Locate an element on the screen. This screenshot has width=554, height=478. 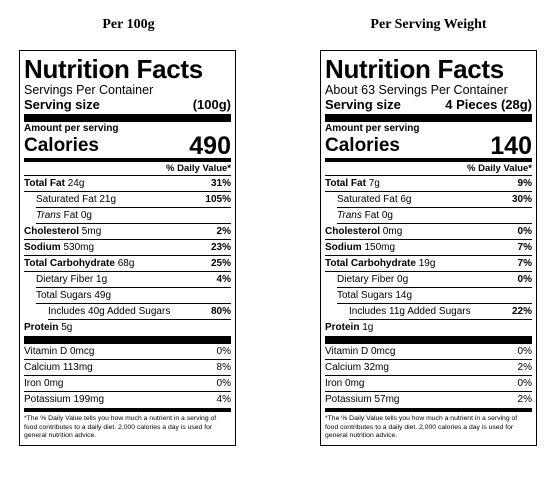
vitamin-row-potassium: Potassium 57mg 2% is located at coordinates (428, 399).